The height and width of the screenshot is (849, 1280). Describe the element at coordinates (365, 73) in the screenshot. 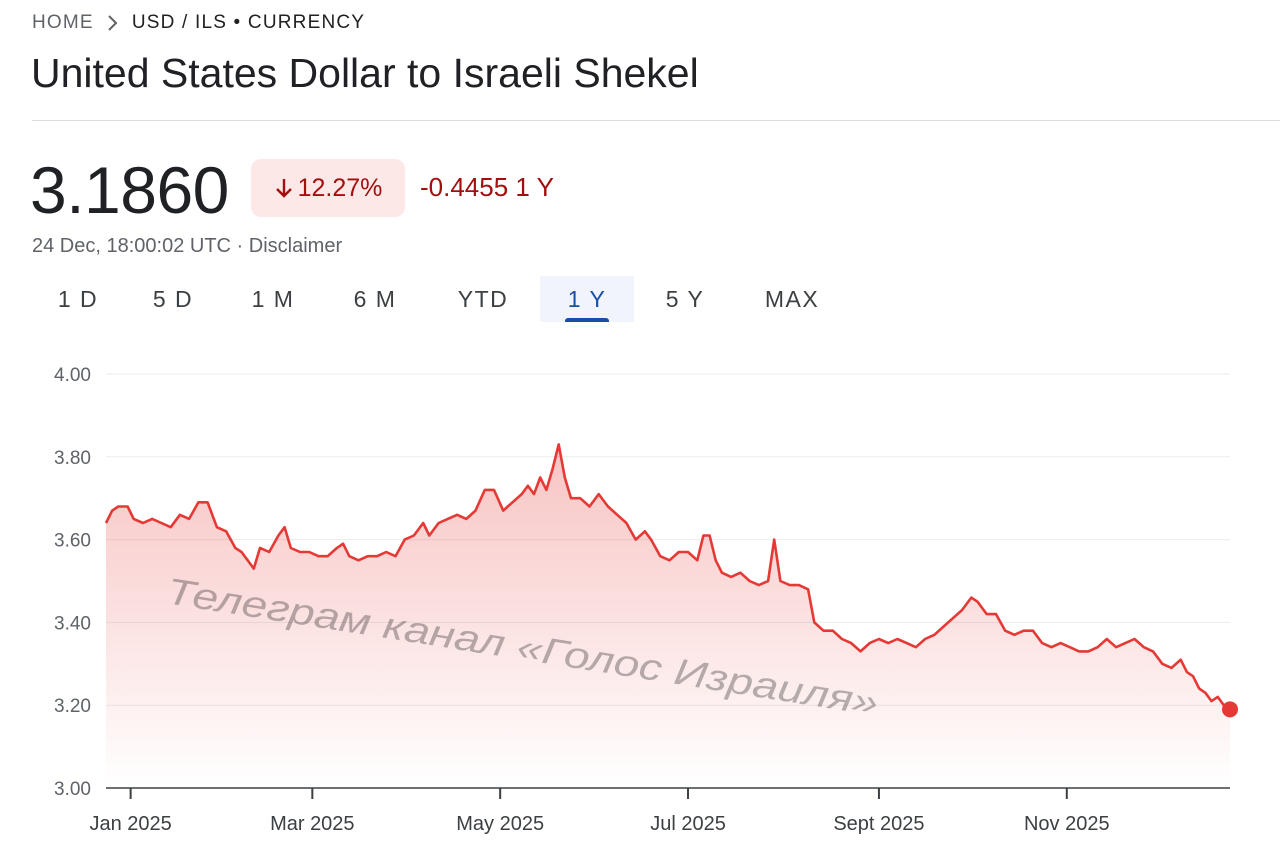

I see `page-title: United States Dollar to Israeli Shekel` at that location.